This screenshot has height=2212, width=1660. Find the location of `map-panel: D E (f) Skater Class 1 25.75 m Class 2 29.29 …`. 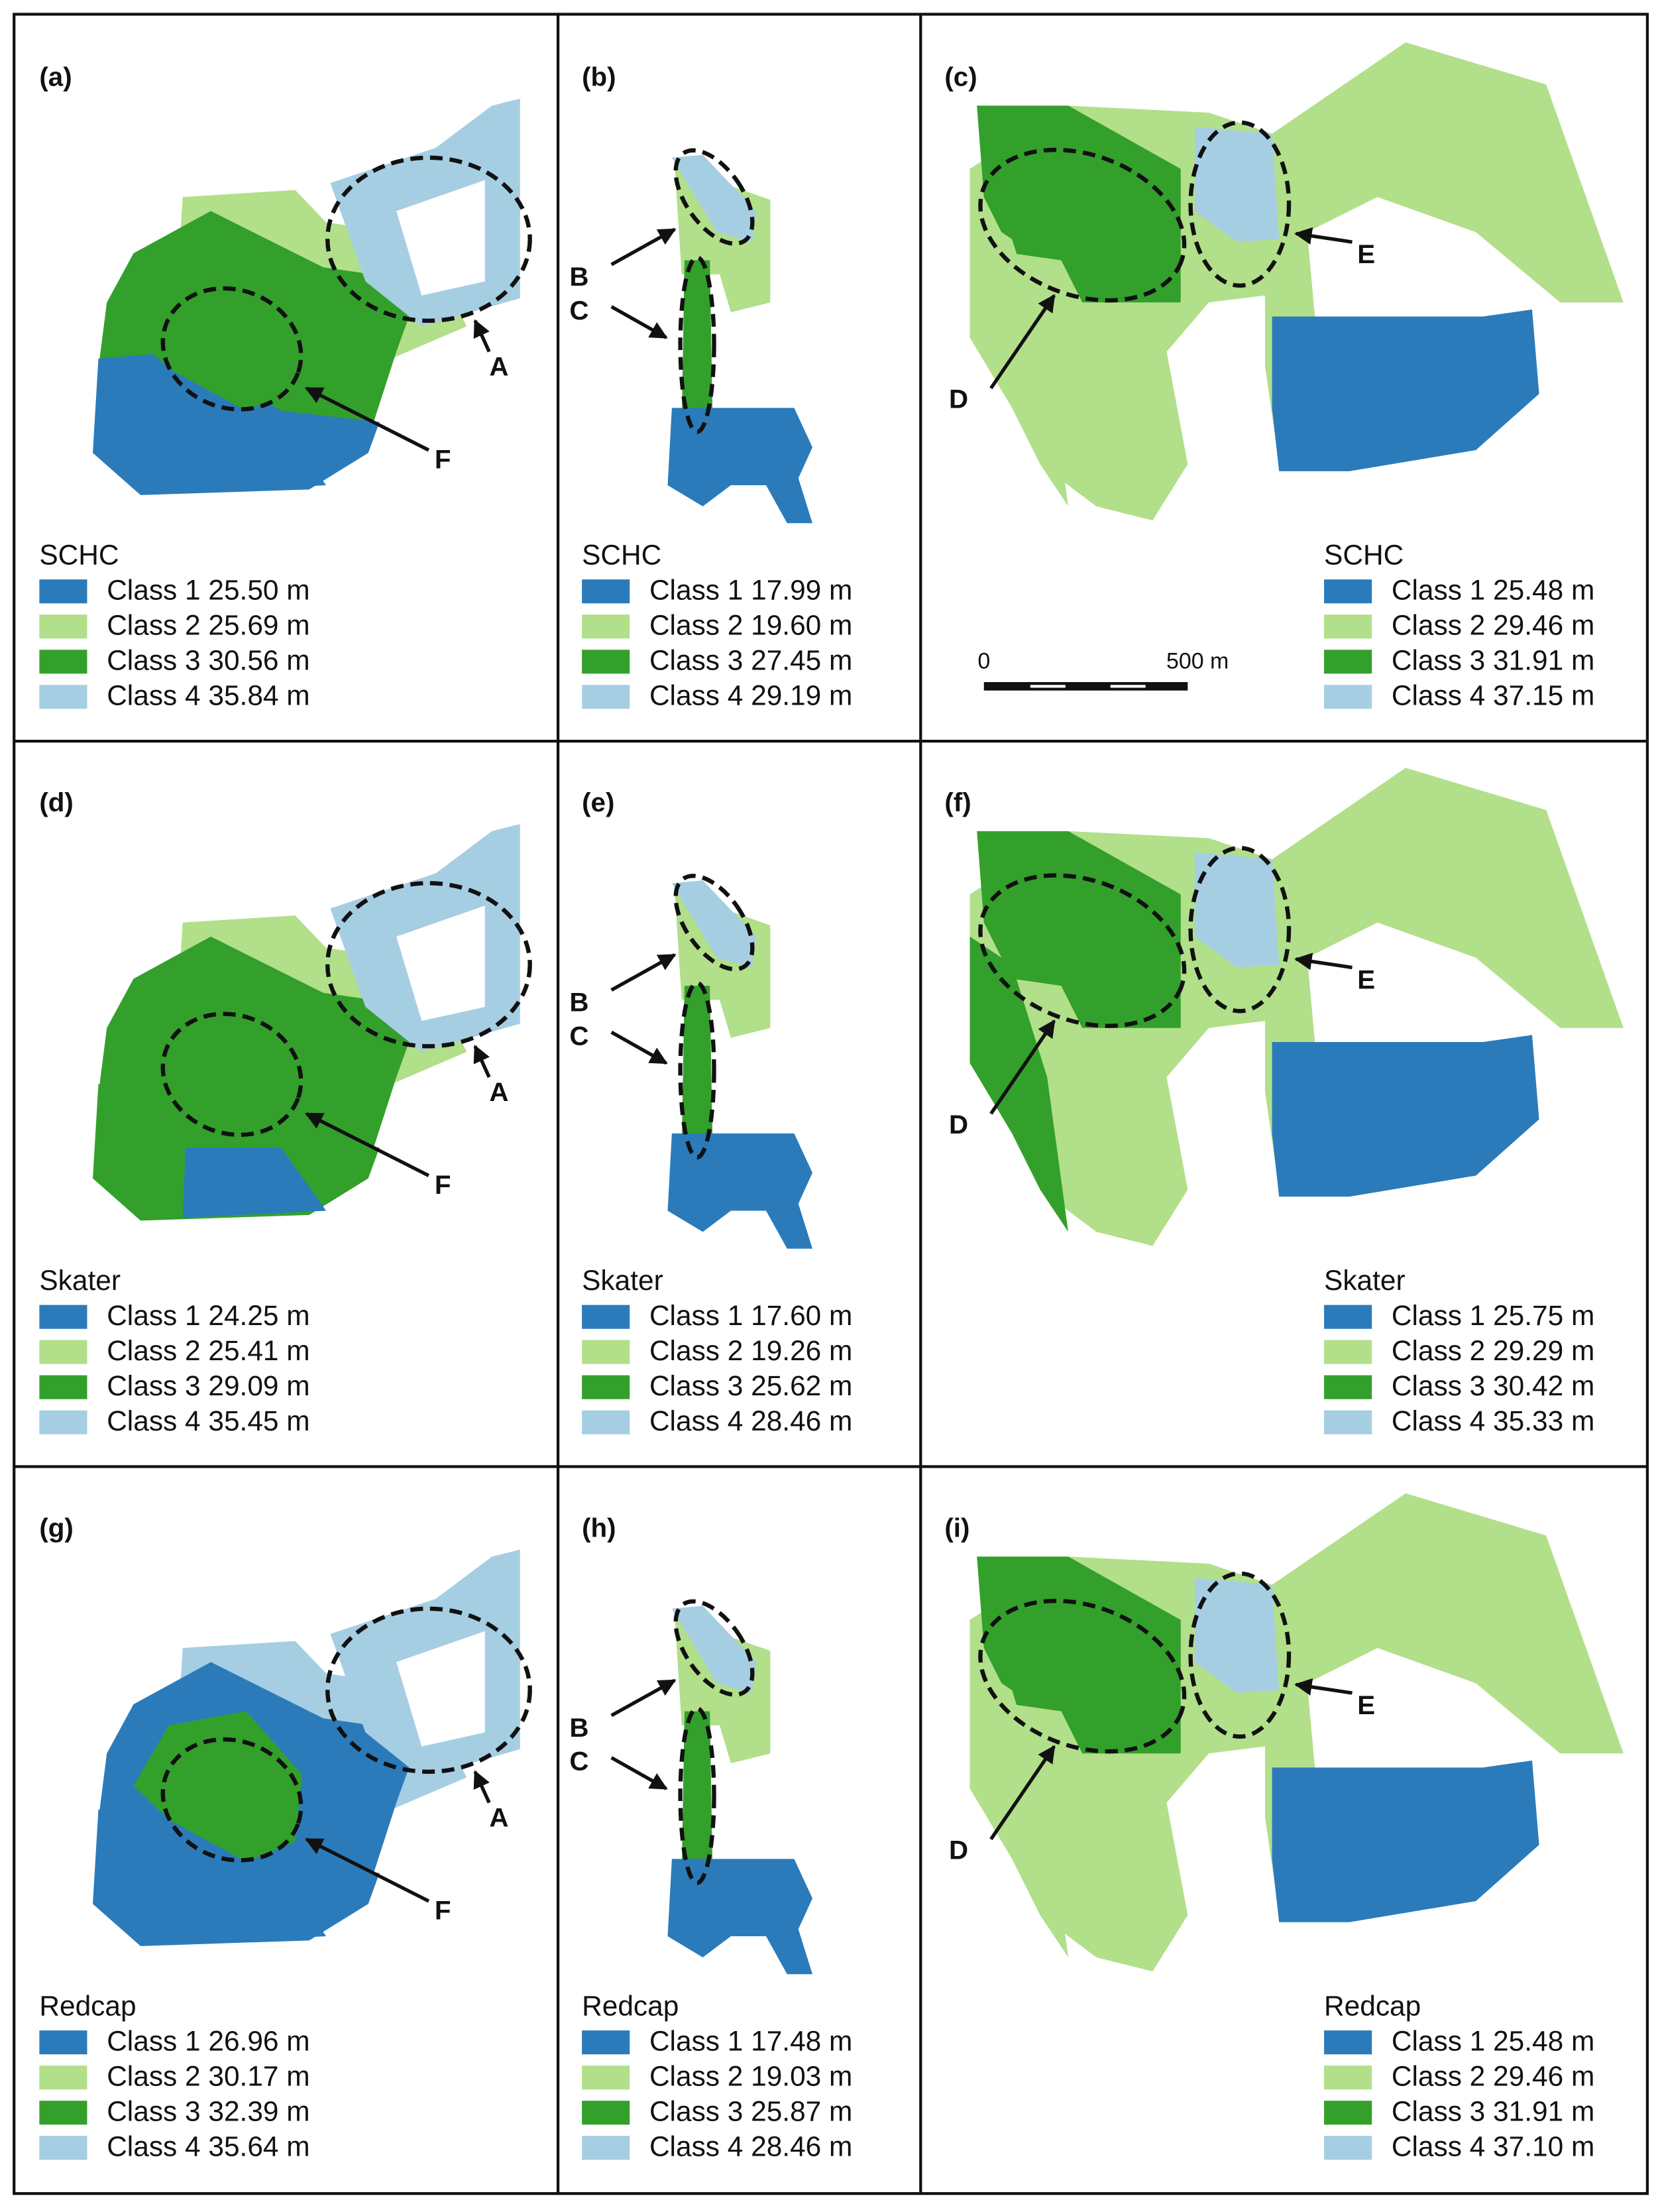

map-panel: D E (f) Skater Class 1 25.75 m Class 2 29.29 … is located at coordinates (1284, 1102).